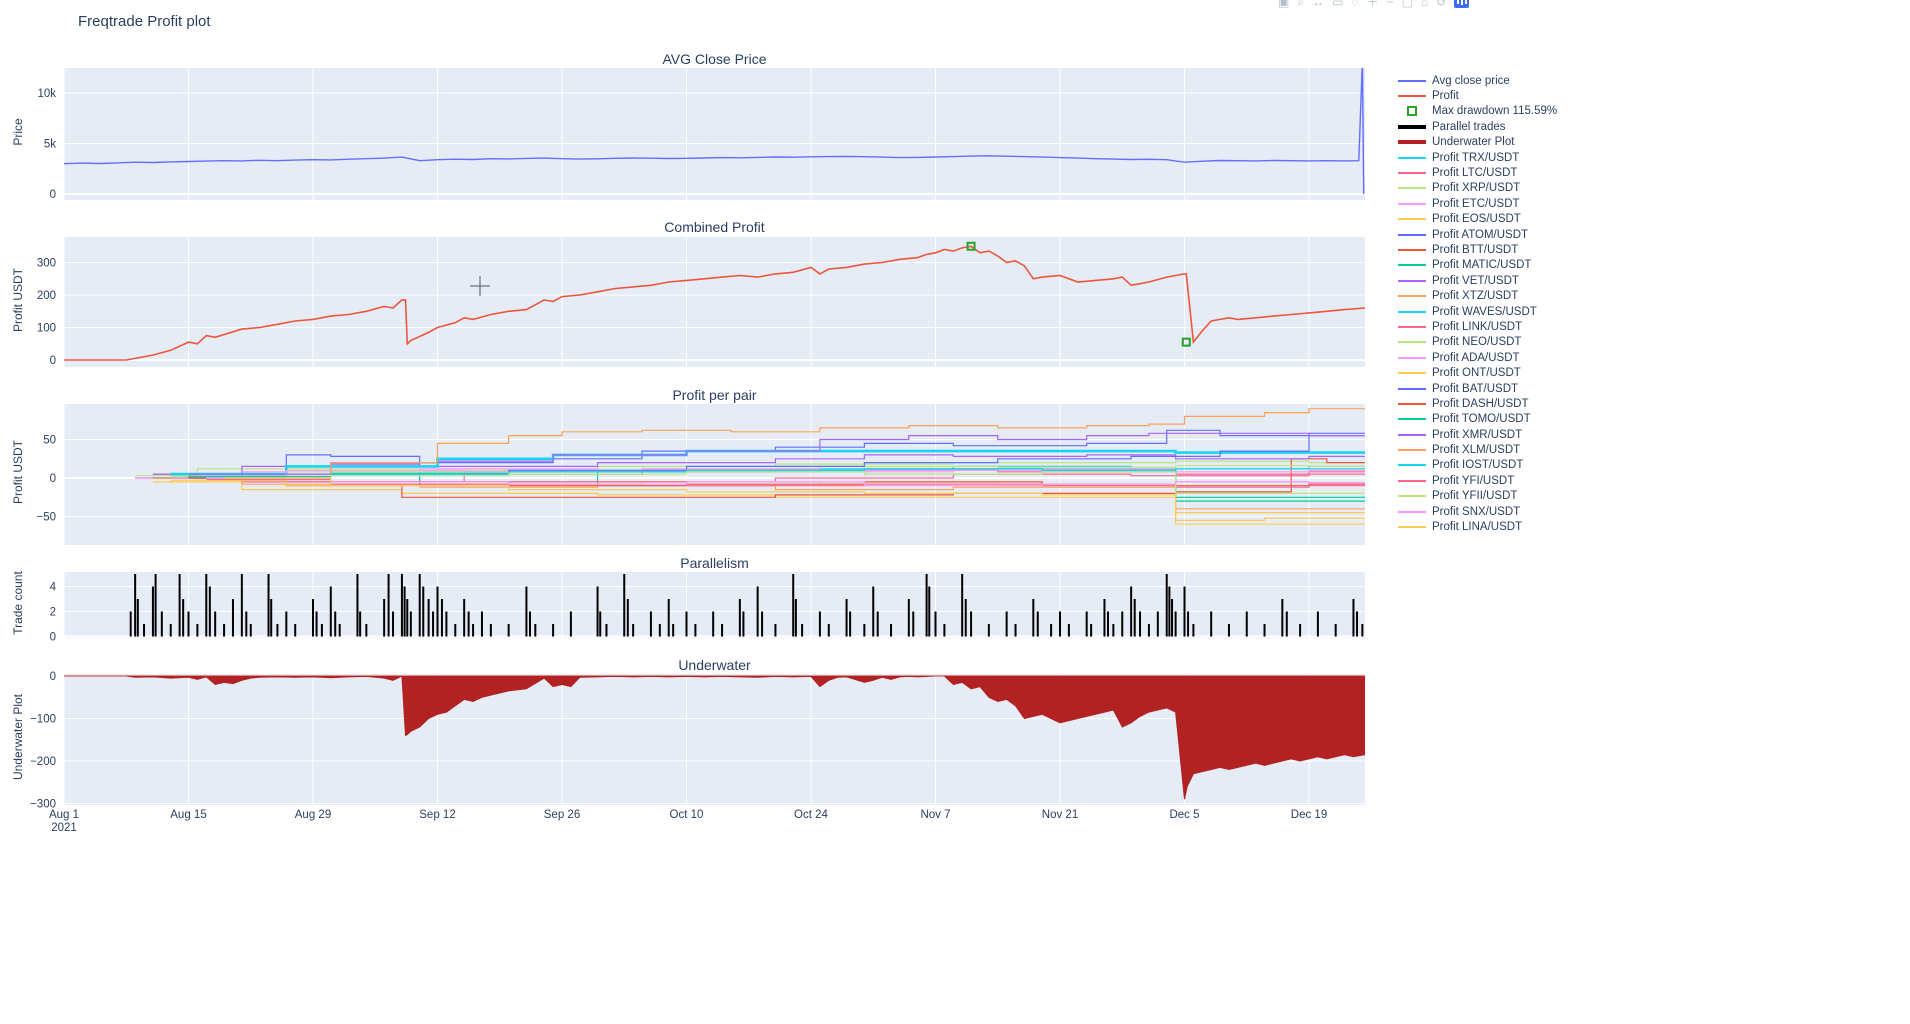 This screenshot has height=1024, width=1910. Describe the element at coordinates (1462, 4) in the screenshot. I see `plotly-logo` at that location.